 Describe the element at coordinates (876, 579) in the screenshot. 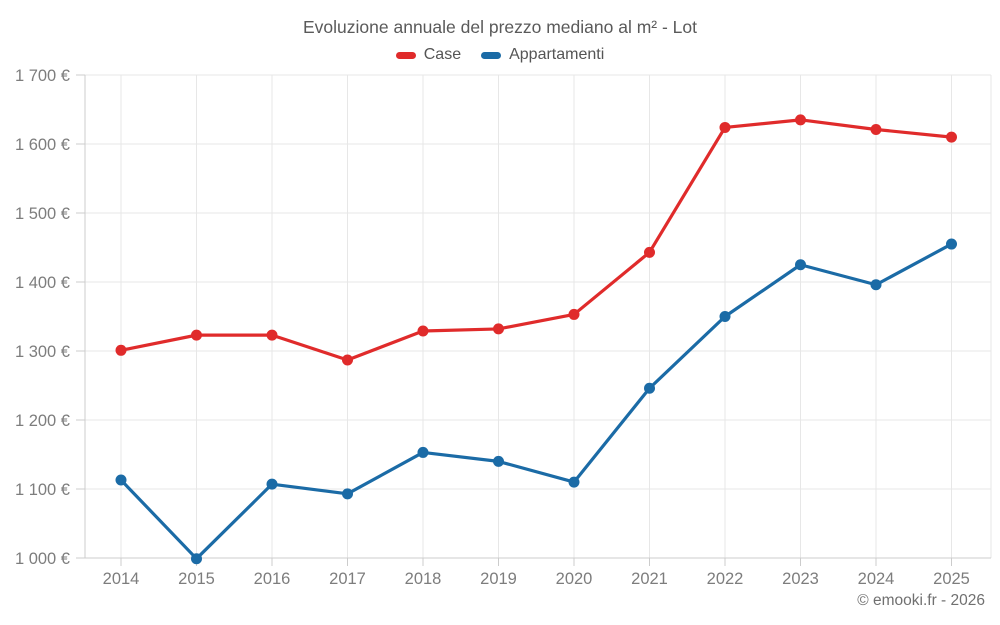

I see `x-tick-label: 2024` at that location.